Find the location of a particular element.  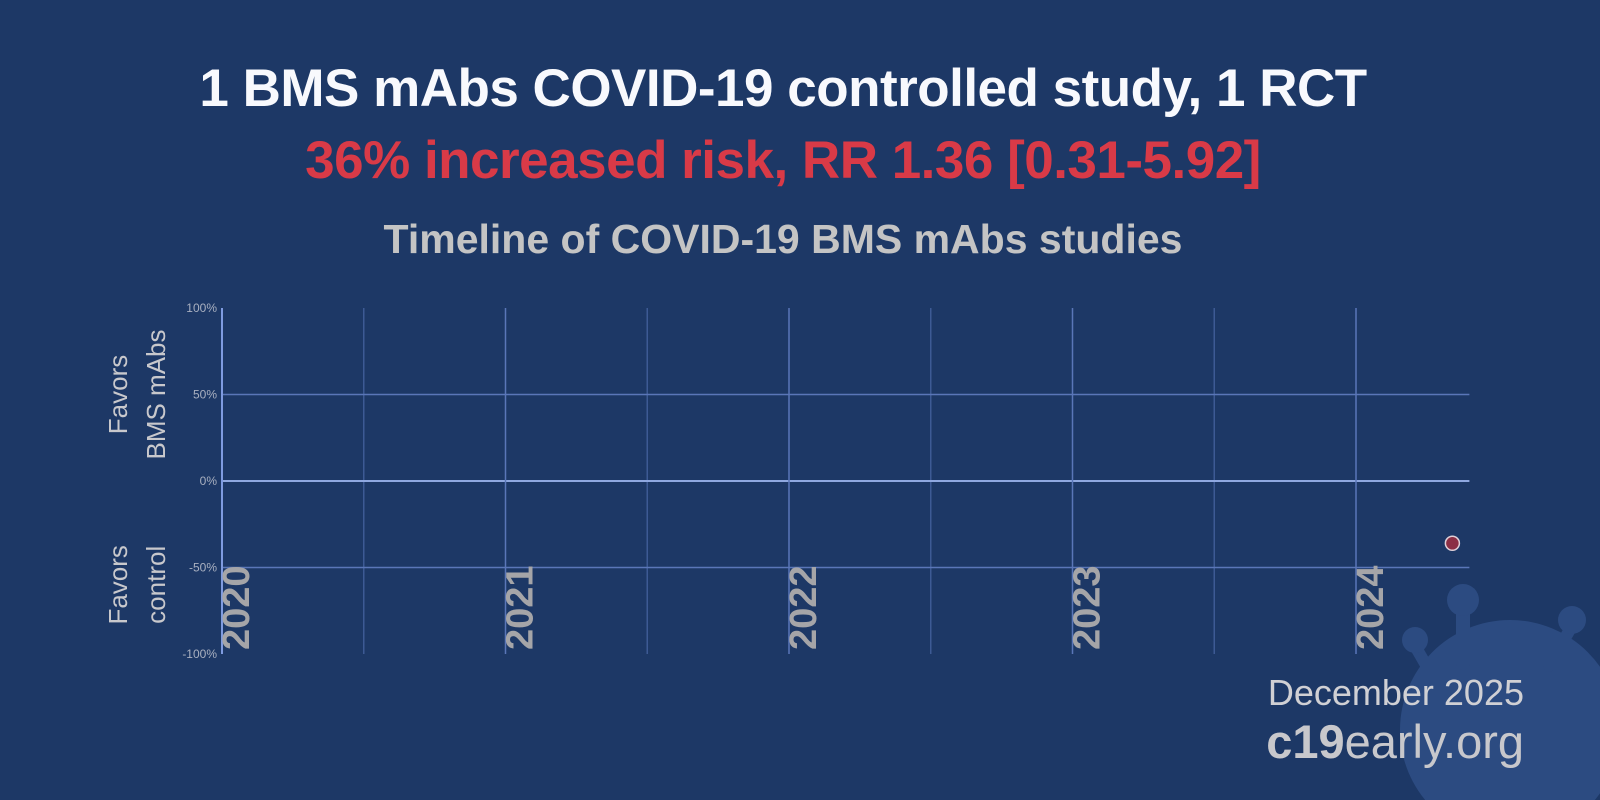

study-point is located at coordinates (1452, 543).